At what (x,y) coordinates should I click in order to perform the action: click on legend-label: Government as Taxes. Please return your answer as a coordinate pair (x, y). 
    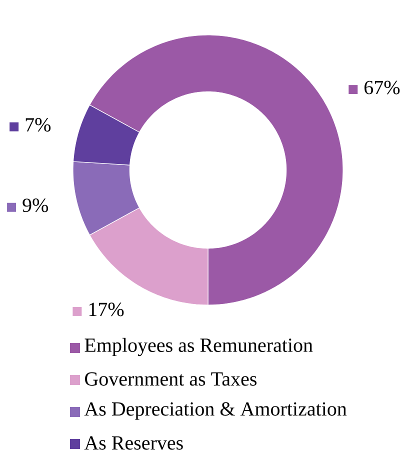
    Looking at the image, I should click on (170, 379).